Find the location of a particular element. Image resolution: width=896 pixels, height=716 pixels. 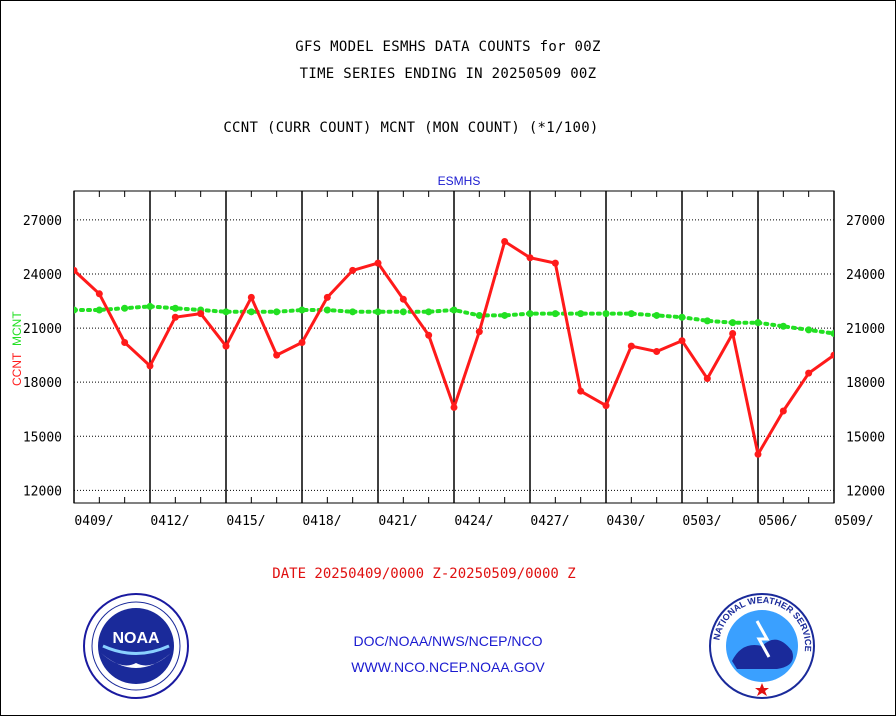

x-tick-label: 0421/ is located at coordinates (397, 521).